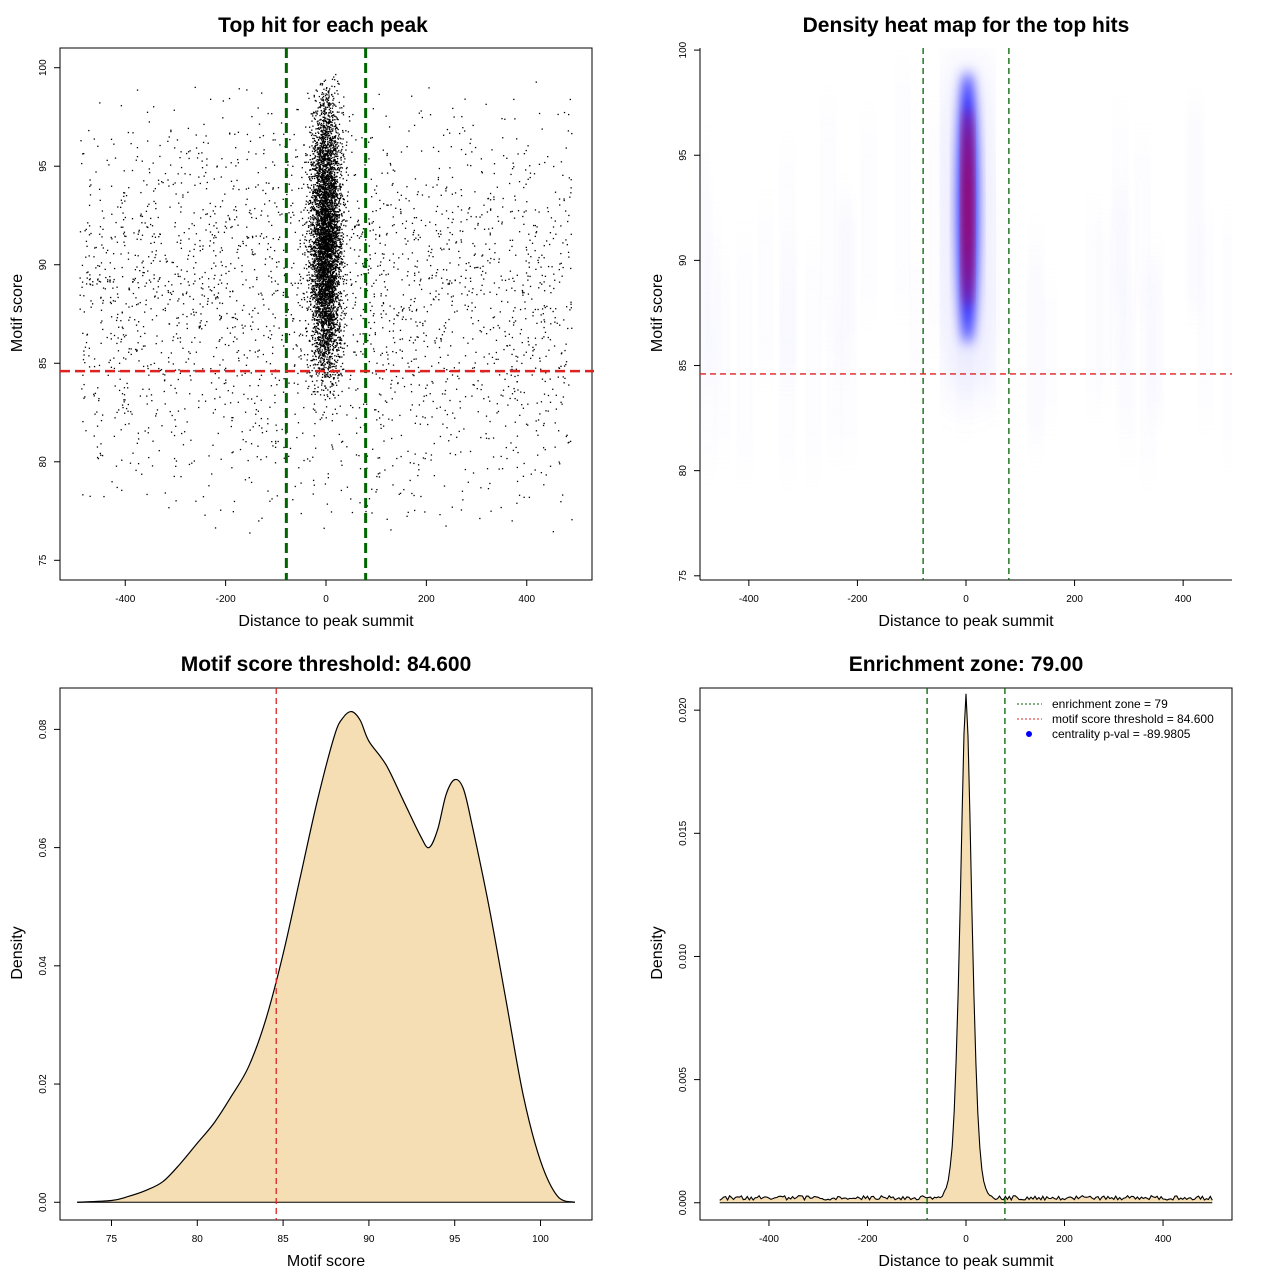 This screenshot has width=1280, height=1280. What do you see at coordinates (426, 599) in the screenshot?
I see `scatter-x-tick-label: 200` at bounding box center [426, 599].